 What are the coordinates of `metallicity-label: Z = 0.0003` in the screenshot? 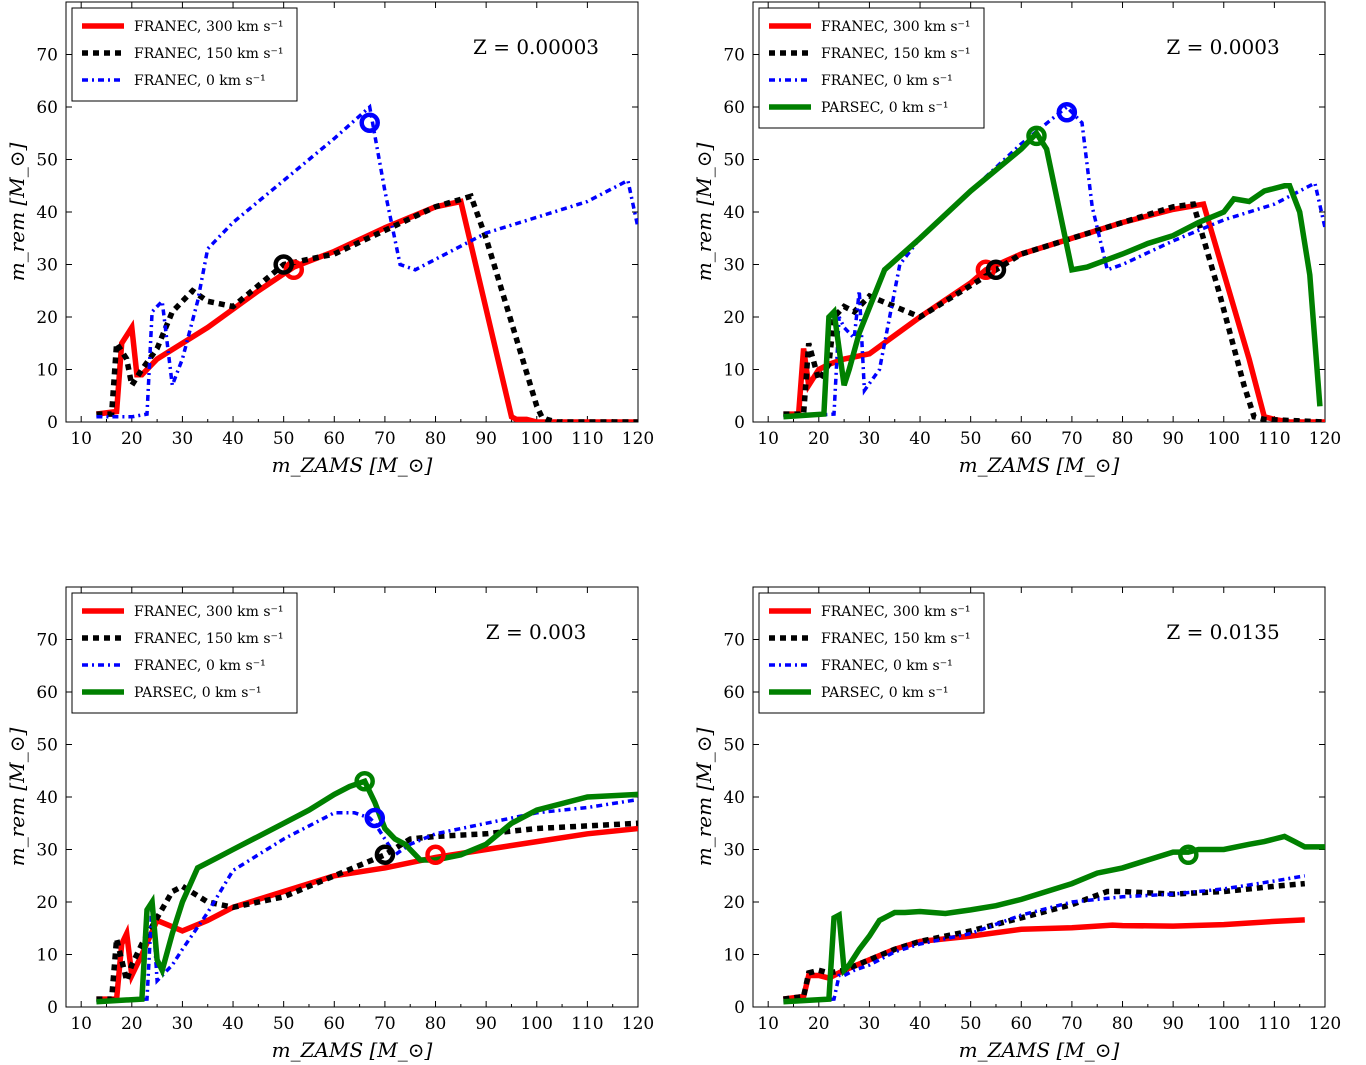 It's located at (1222, 47).